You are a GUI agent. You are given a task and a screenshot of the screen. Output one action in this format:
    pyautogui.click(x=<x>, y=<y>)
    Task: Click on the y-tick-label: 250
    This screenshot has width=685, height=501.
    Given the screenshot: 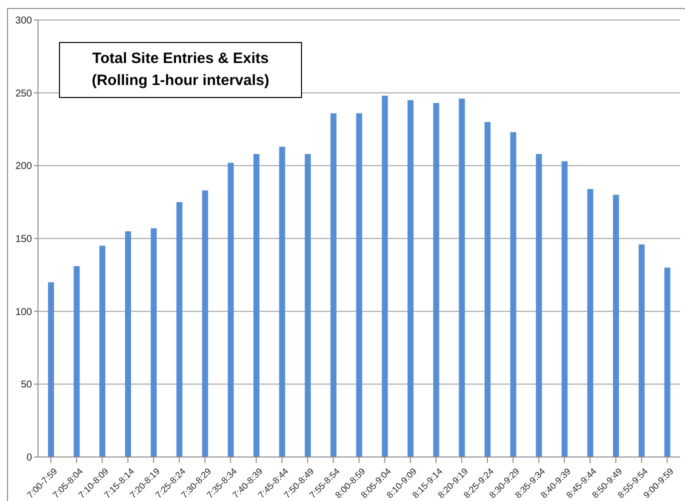 What is the action you would take?
    pyautogui.click(x=23, y=94)
    